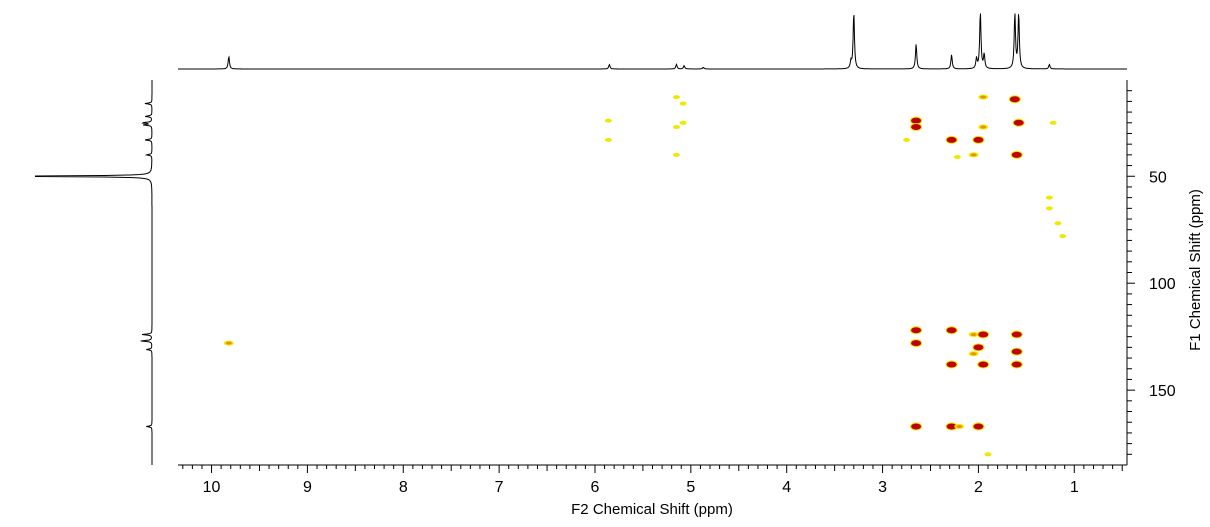 Image resolution: width=1210 pixels, height=527 pixels. Describe the element at coordinates (307, 487) in the screenshot. I see `x-tick-label: 9` at that location.